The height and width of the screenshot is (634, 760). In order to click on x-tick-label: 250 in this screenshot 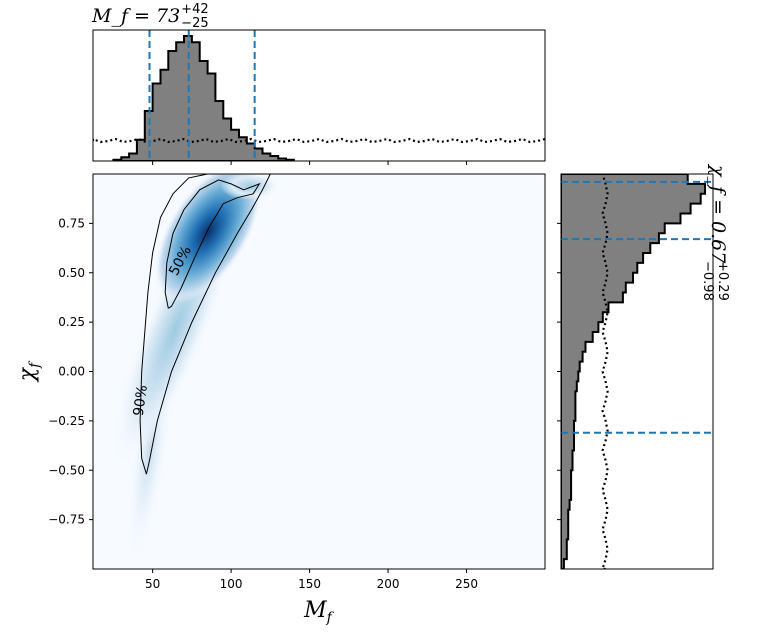, I will do `click(466, 584)`.